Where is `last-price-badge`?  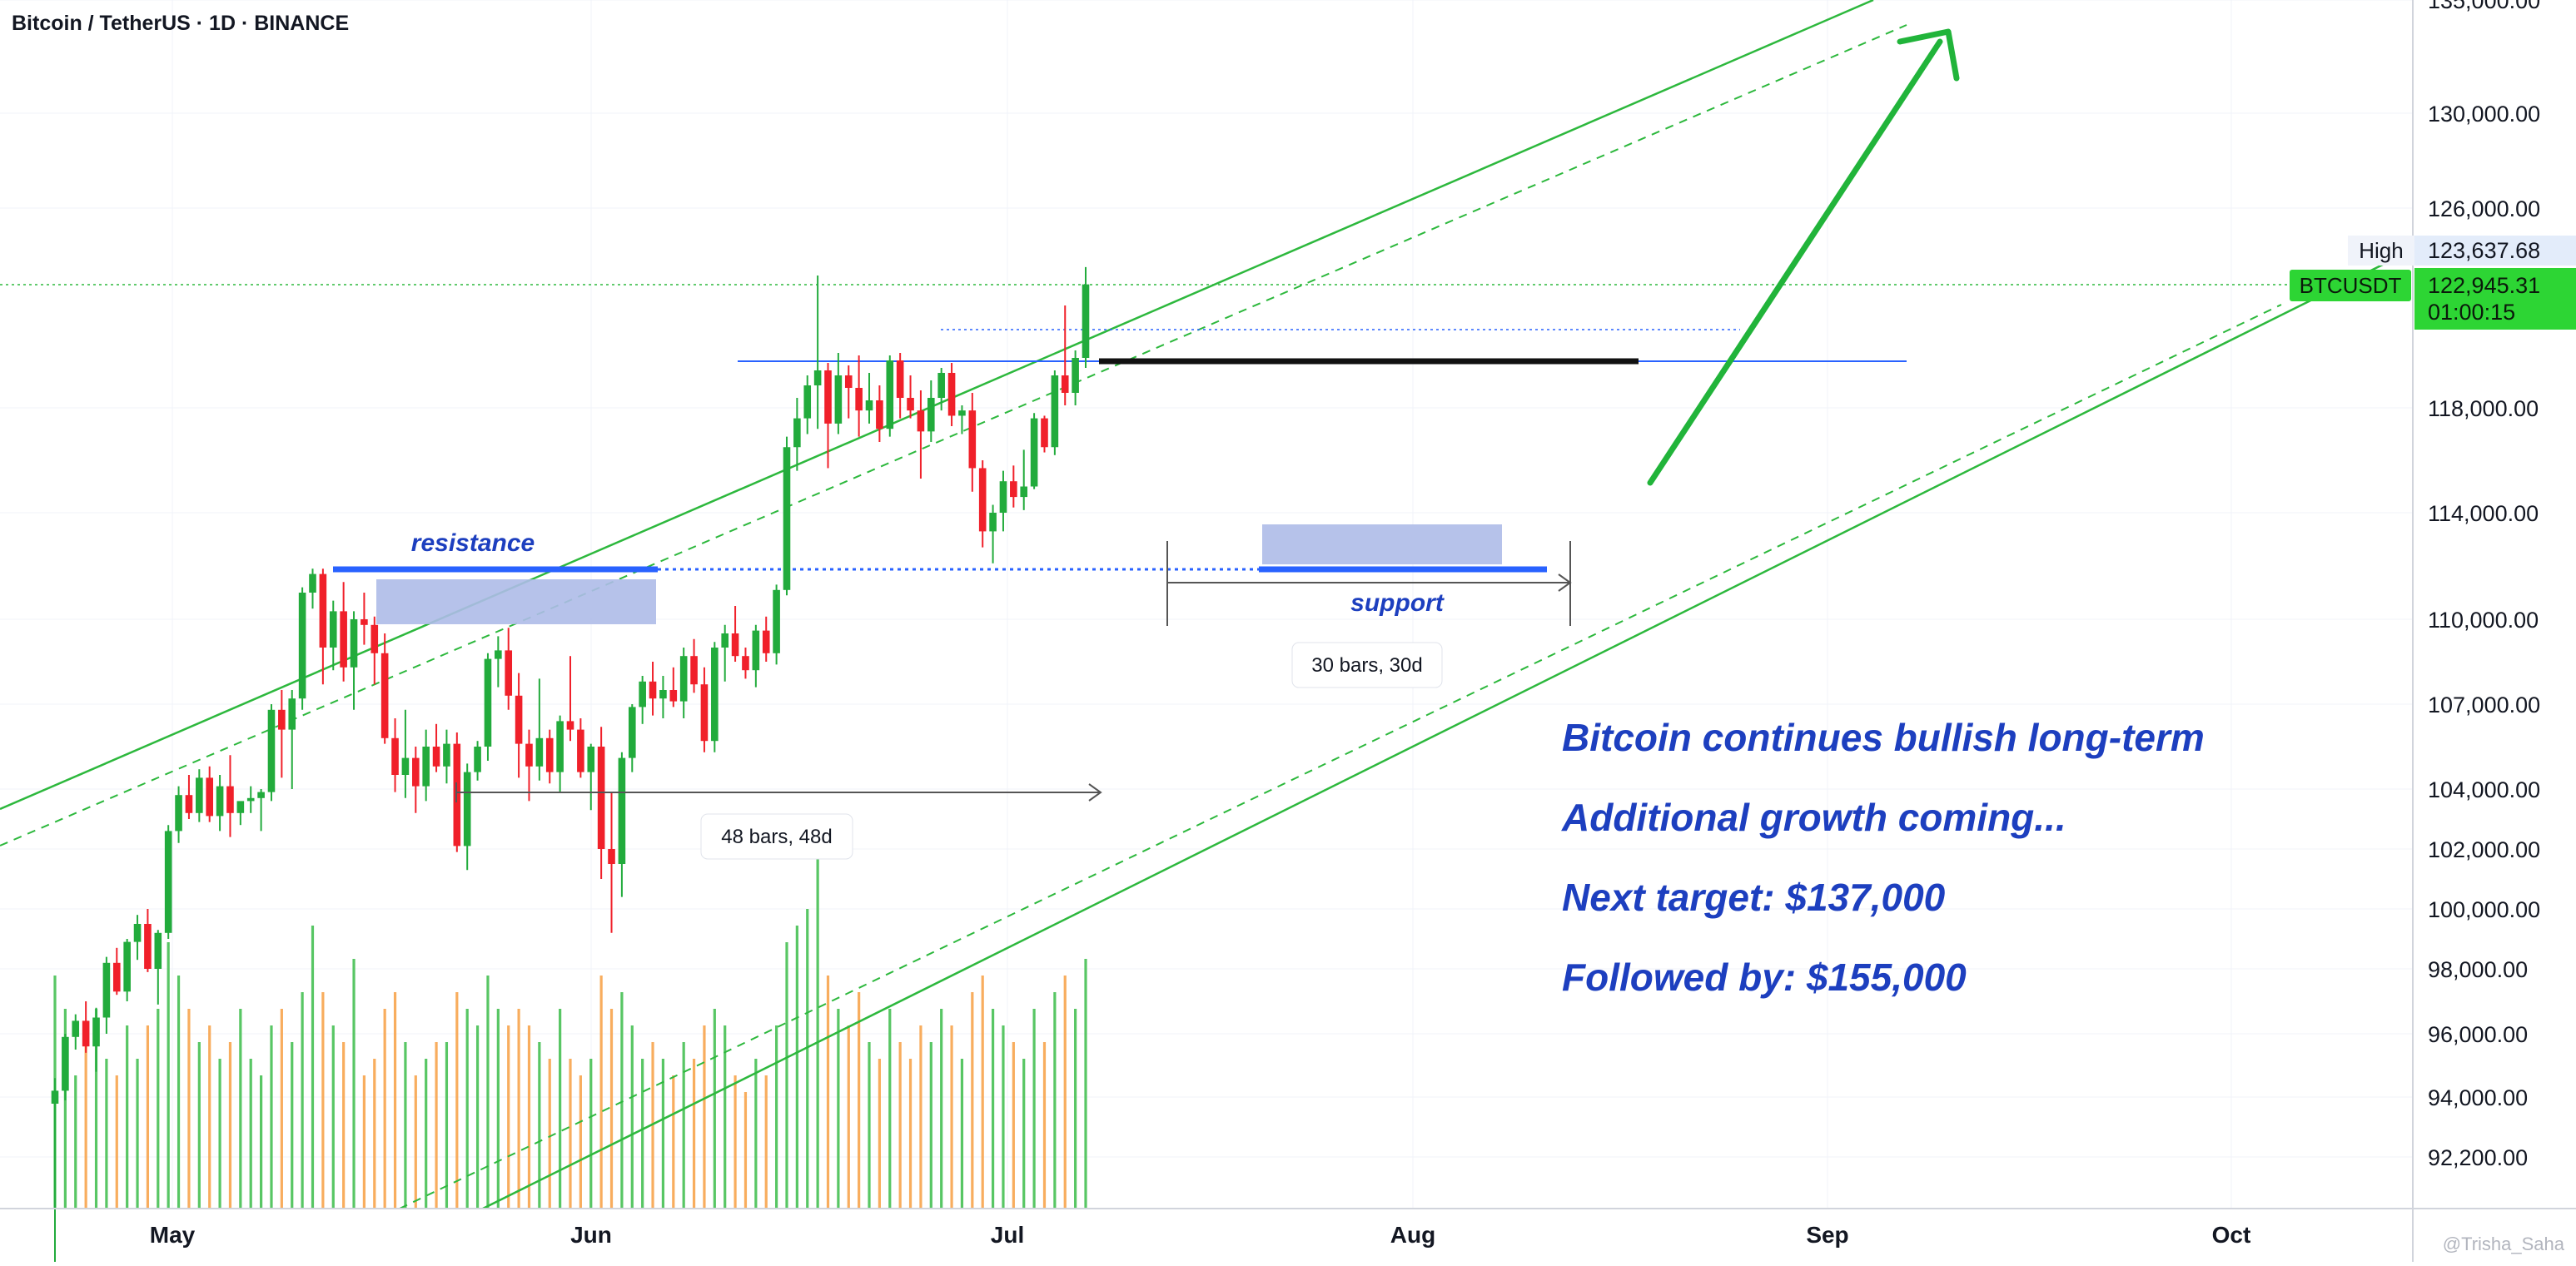 last-price-badge is located at coordinates (2495, 299).